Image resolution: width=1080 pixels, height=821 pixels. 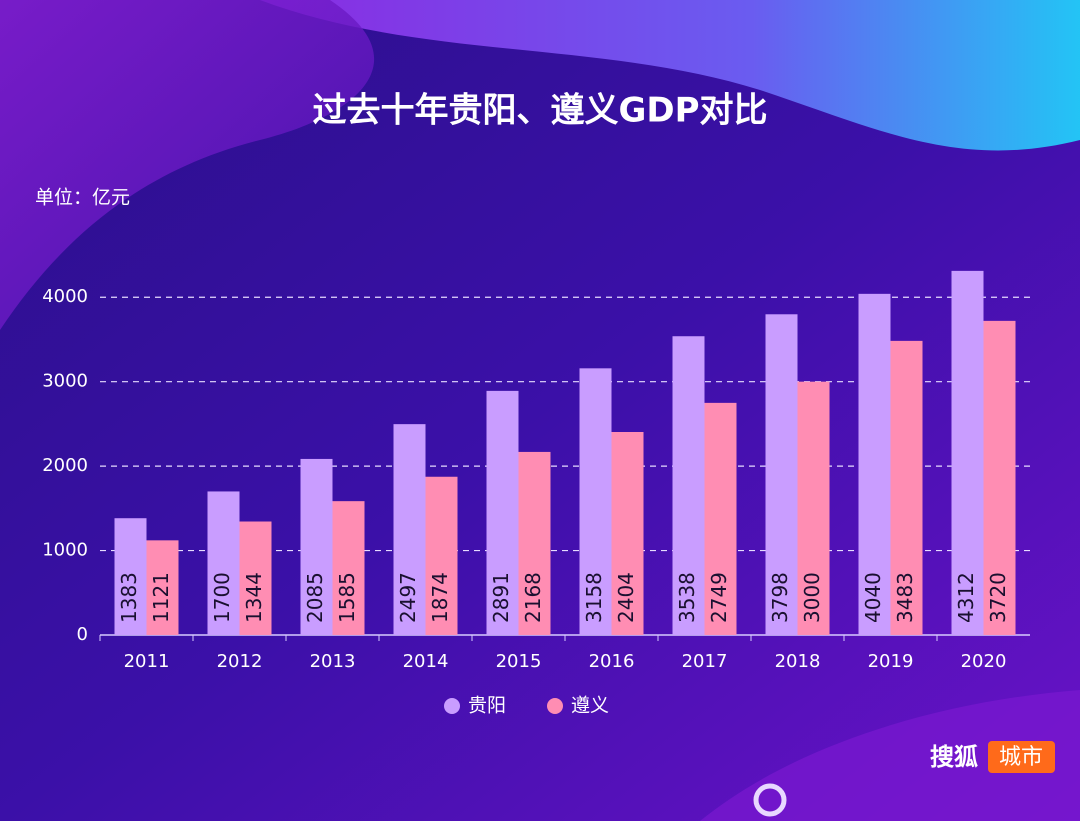 I want to click on value-label: 3720, so click(x=998, y=597).